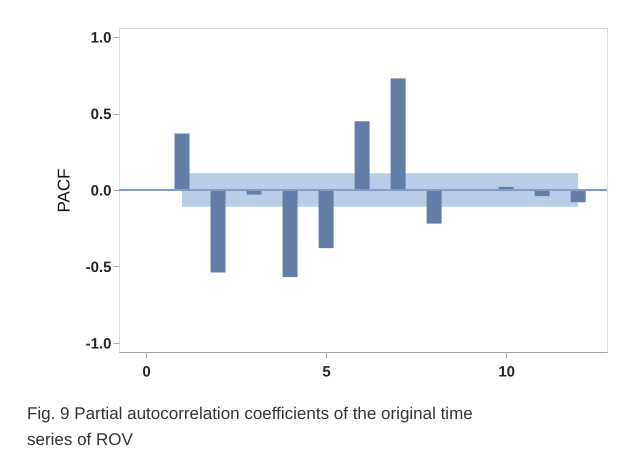 The image size is (627, 459). What do you see at coordinates (326, 372) in the screenshot?
I see `x-tick-label: 5` at bounding box center [326, 372].